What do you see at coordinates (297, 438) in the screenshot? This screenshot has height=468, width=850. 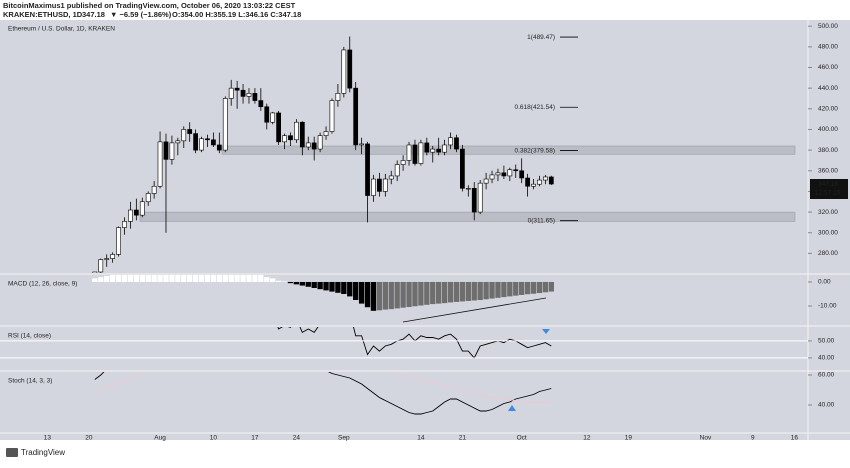 I see `x-tick-label: 24` at bounding box center [297, 438].